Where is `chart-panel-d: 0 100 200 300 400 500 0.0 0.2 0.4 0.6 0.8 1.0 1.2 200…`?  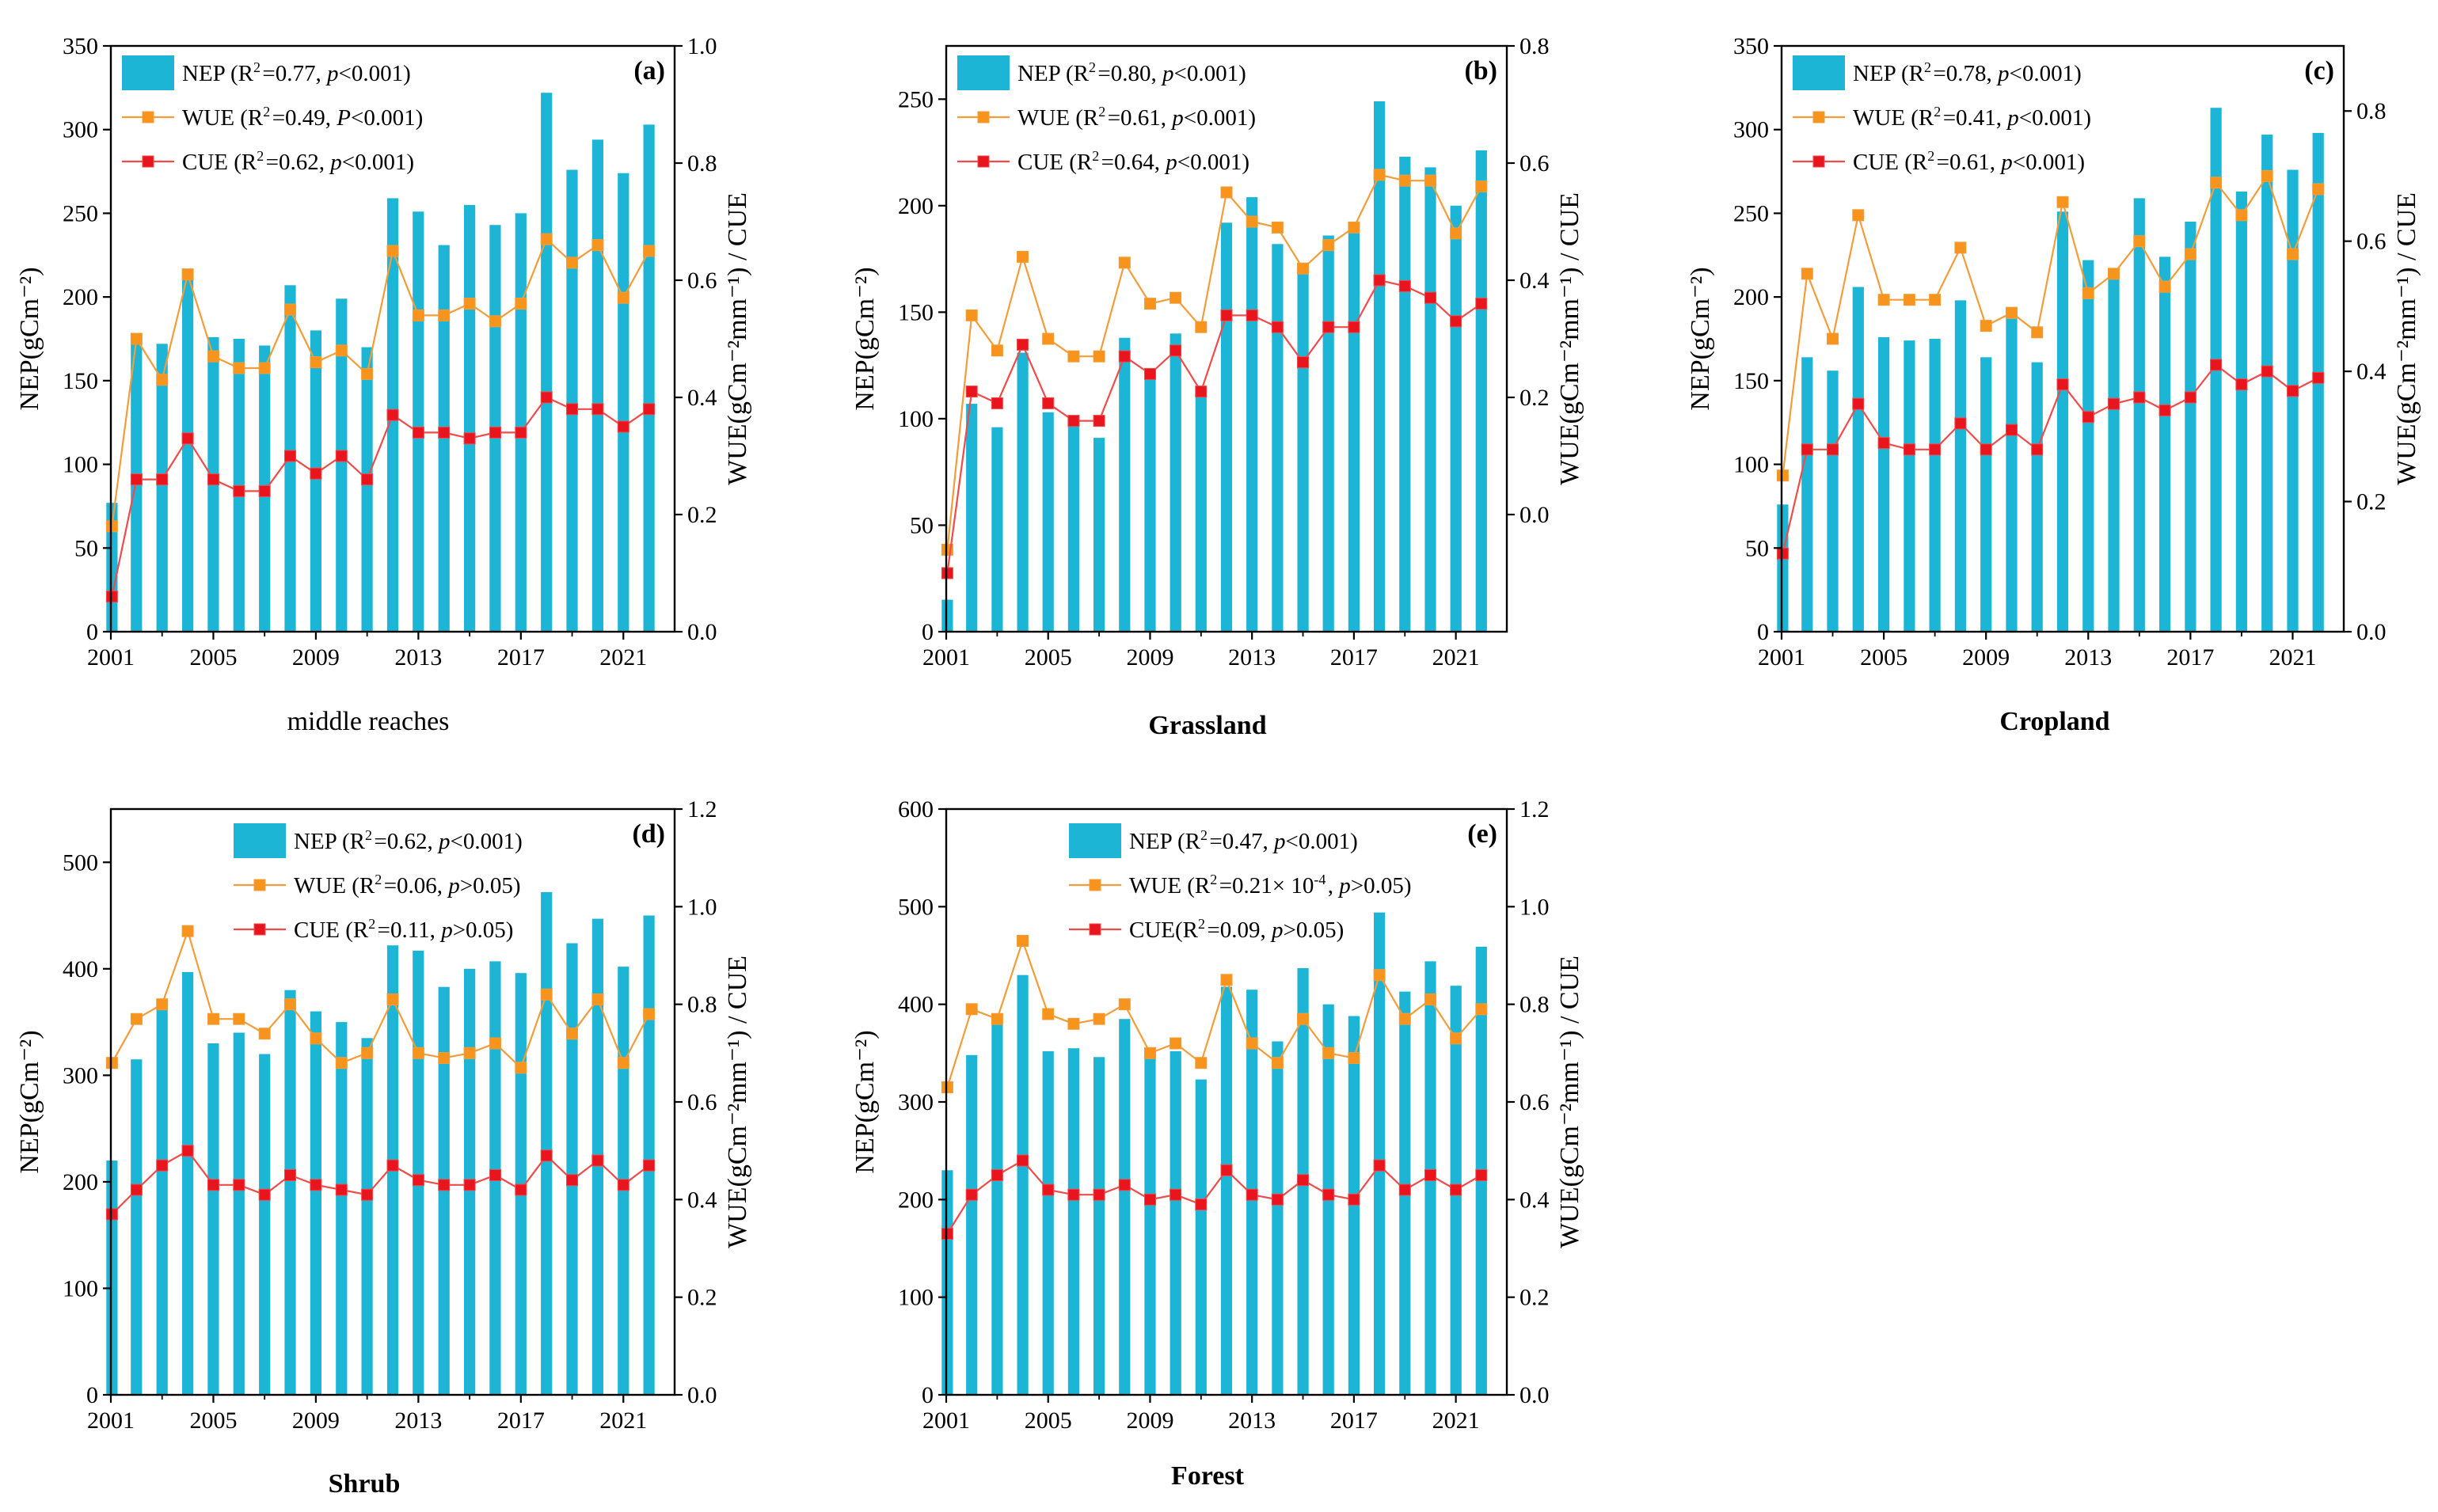 chart-panel-d: 0 100 200 300 400 500 0.0 0.2 0.4 0.6 0.8 1.0 1.2 200… is located at coordinates (383, 1147).